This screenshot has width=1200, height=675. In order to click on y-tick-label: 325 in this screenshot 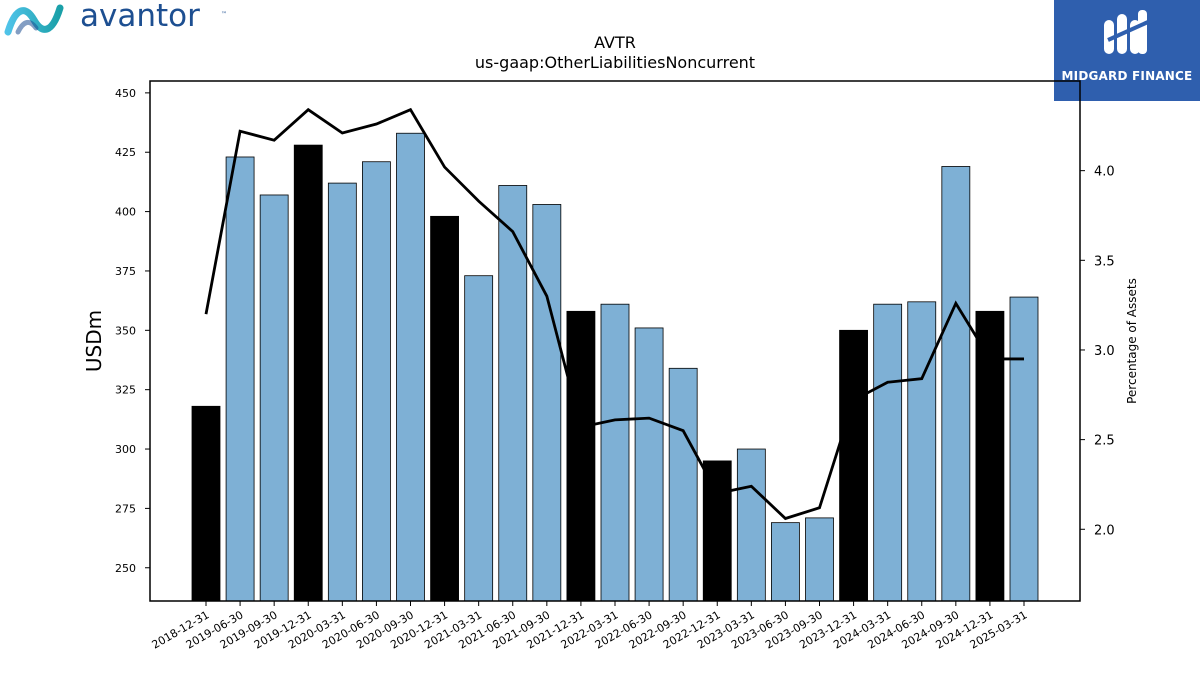, I will do `click(125, 390)`.